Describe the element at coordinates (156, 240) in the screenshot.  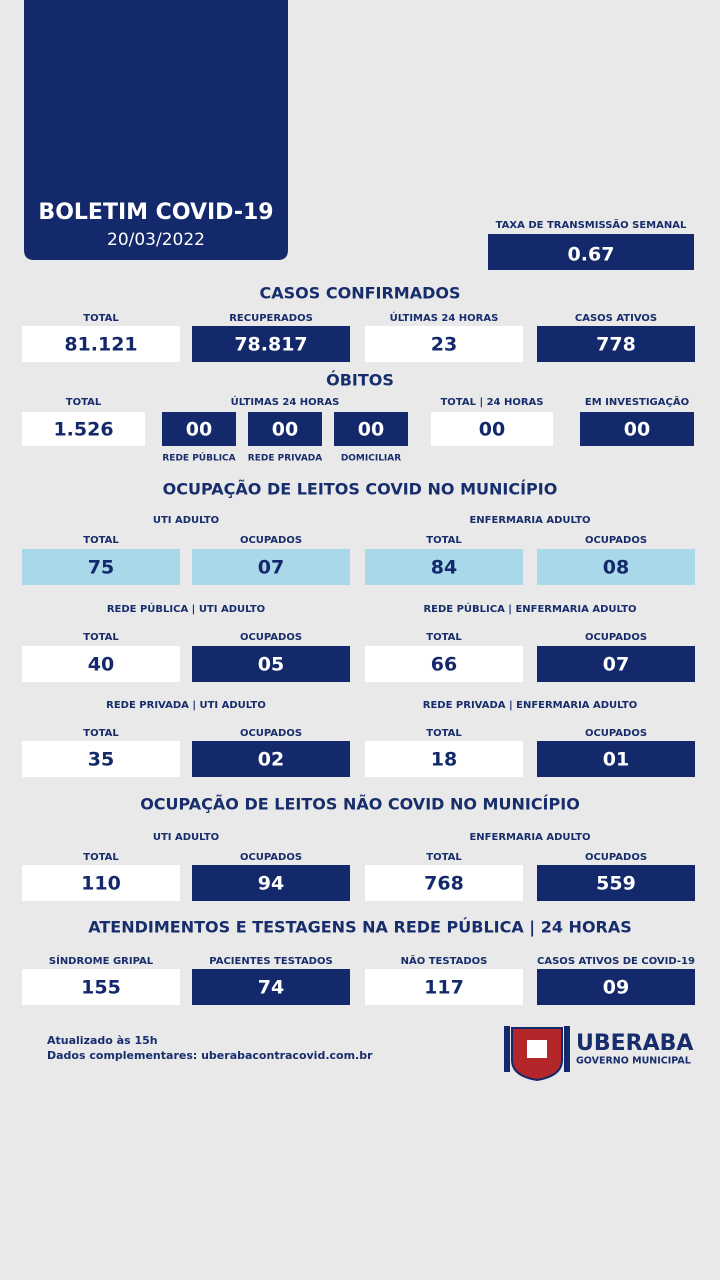
I see `header-date: 20/03/2022` at that location.